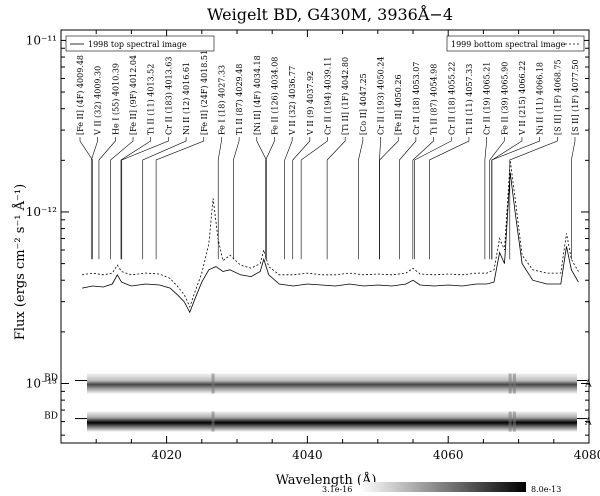 Image resolution: width=600 pixels, height=496 pixels. Describe the element at coordinates (168, 96) in the screenshot. I see `line-id-label: Cr II (183) 4013.63` at that location.